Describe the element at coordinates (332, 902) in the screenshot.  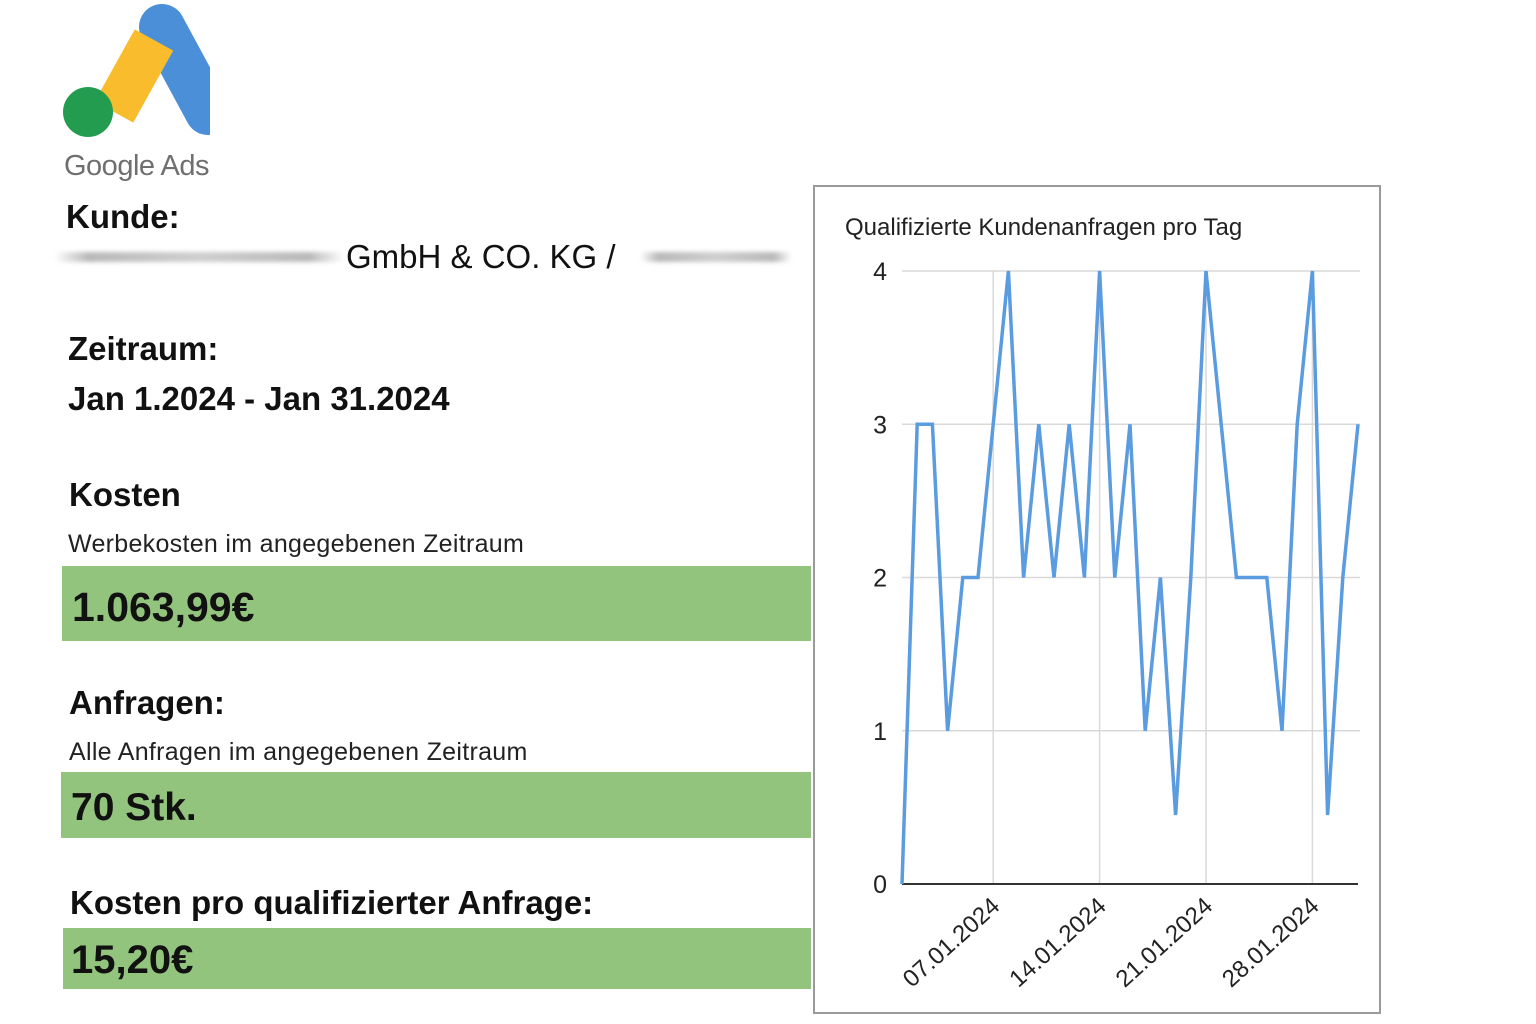
I see `cost-per-request-label: Kosten pro qualifizierter Anfrage:` at that location.